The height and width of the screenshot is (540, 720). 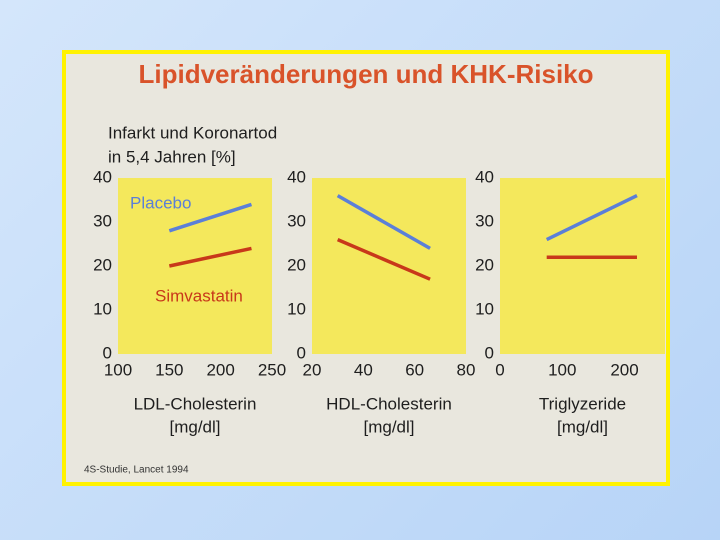 What do you see at coordinates (414, 369) in the screenshot?
I see `x-tick-label: 60` at bounding box center [414, 369].